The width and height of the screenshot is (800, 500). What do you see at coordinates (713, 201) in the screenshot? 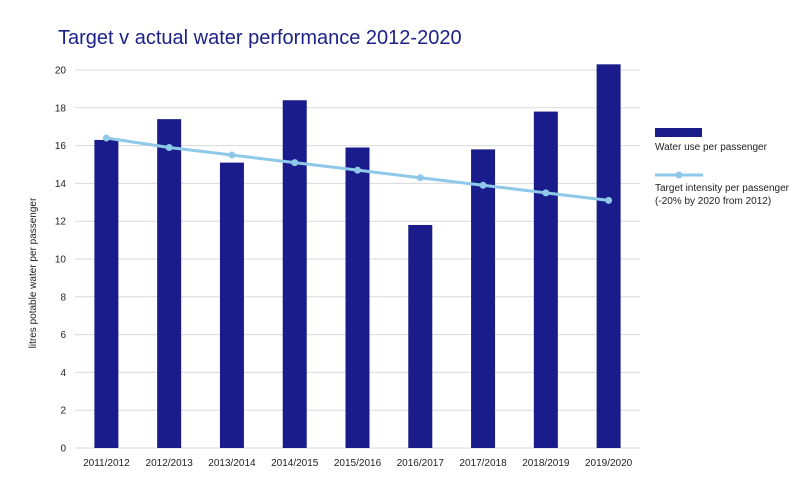
I see `legend-label-line-note: (-20% by 2020 from 2012)` at bounding box center [713, 201].